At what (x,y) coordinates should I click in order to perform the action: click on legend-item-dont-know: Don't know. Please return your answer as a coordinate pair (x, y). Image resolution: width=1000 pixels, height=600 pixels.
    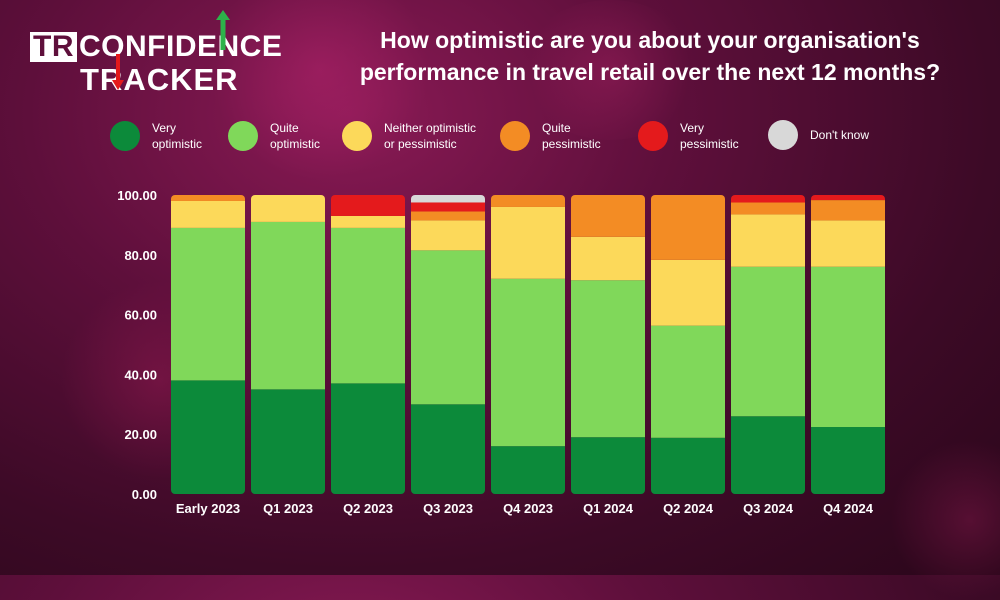
    Looking at the image, I should click on (818, 135).